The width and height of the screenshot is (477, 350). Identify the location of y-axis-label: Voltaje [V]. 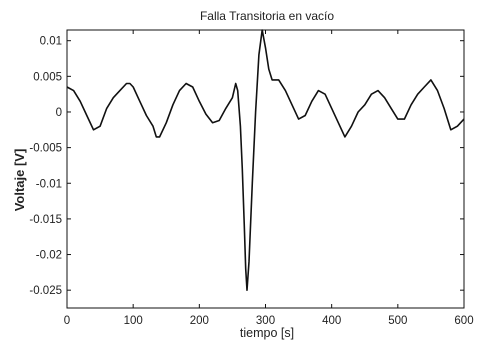
(19, 180).